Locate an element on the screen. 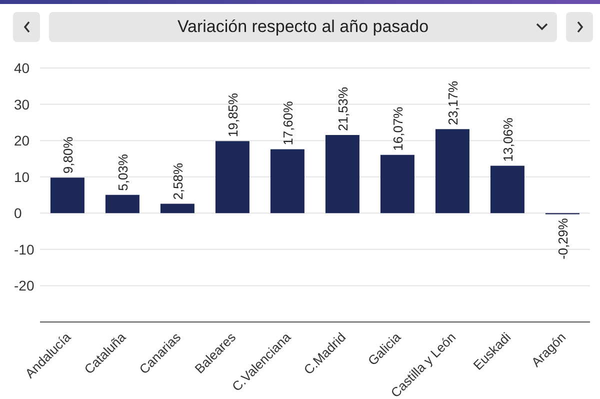 The width and height of the screenshot is (600, 399). y-tick-label: 0 is located at coordinates (18, 213).